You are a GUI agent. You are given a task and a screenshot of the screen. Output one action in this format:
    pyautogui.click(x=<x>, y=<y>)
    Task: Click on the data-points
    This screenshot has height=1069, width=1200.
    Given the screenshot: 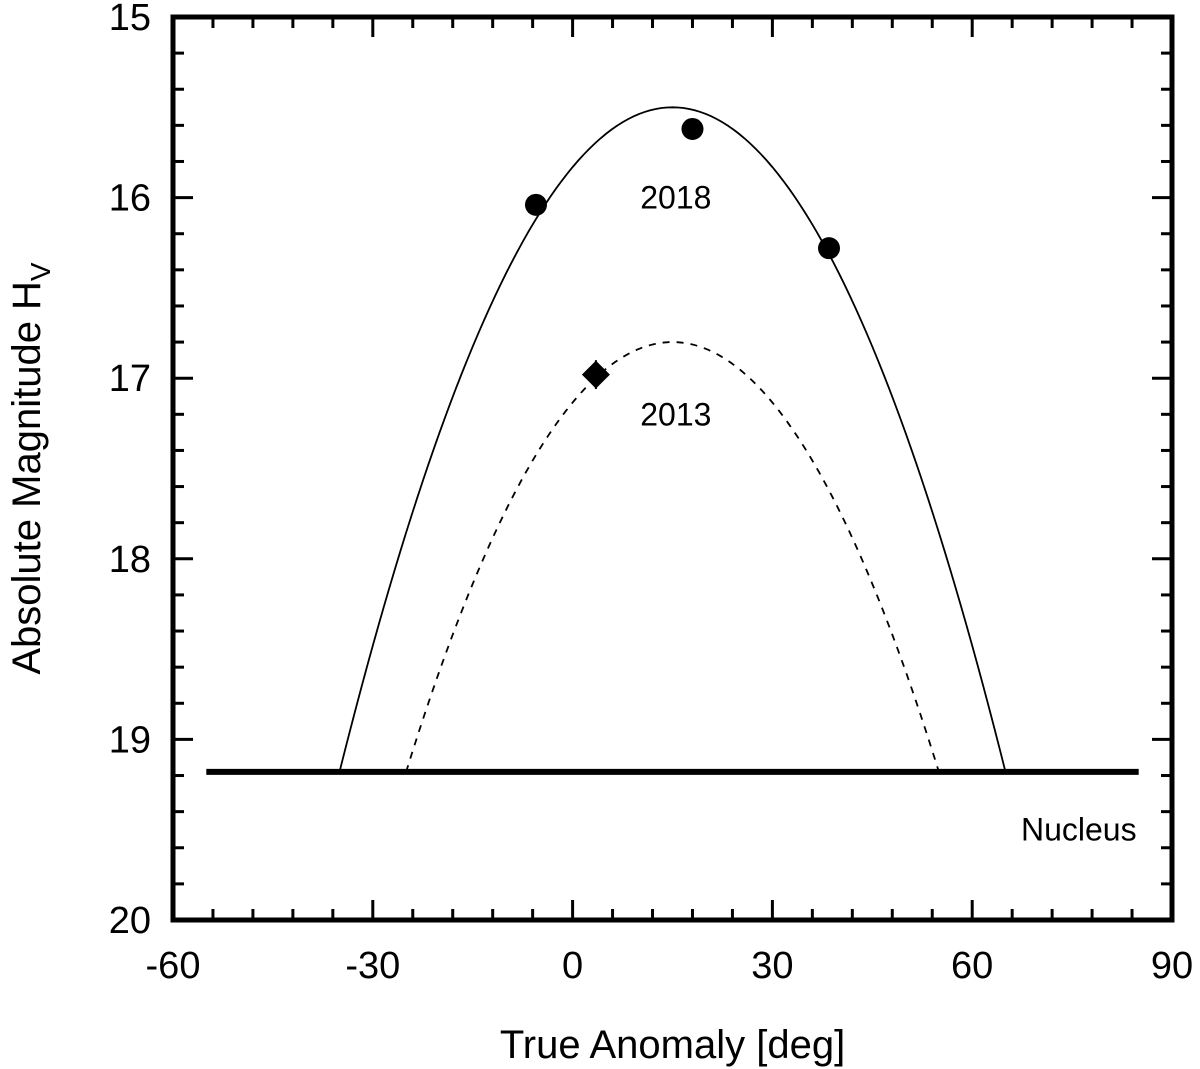 What is the action you would take?
    pyautogui.click(x=682, y=253)
    